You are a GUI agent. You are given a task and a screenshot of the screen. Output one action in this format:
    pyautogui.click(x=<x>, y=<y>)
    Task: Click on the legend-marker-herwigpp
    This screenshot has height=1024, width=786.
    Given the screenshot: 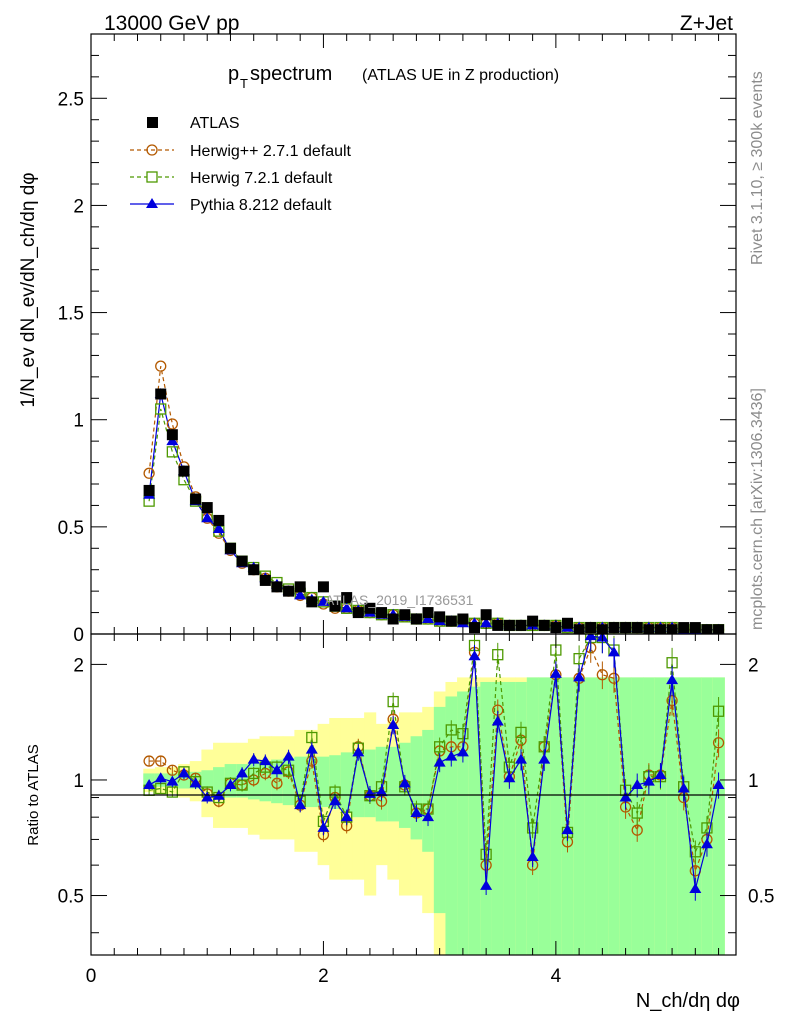 What is the action you would take?
    pyautogui.click(x=152, y=150)
    